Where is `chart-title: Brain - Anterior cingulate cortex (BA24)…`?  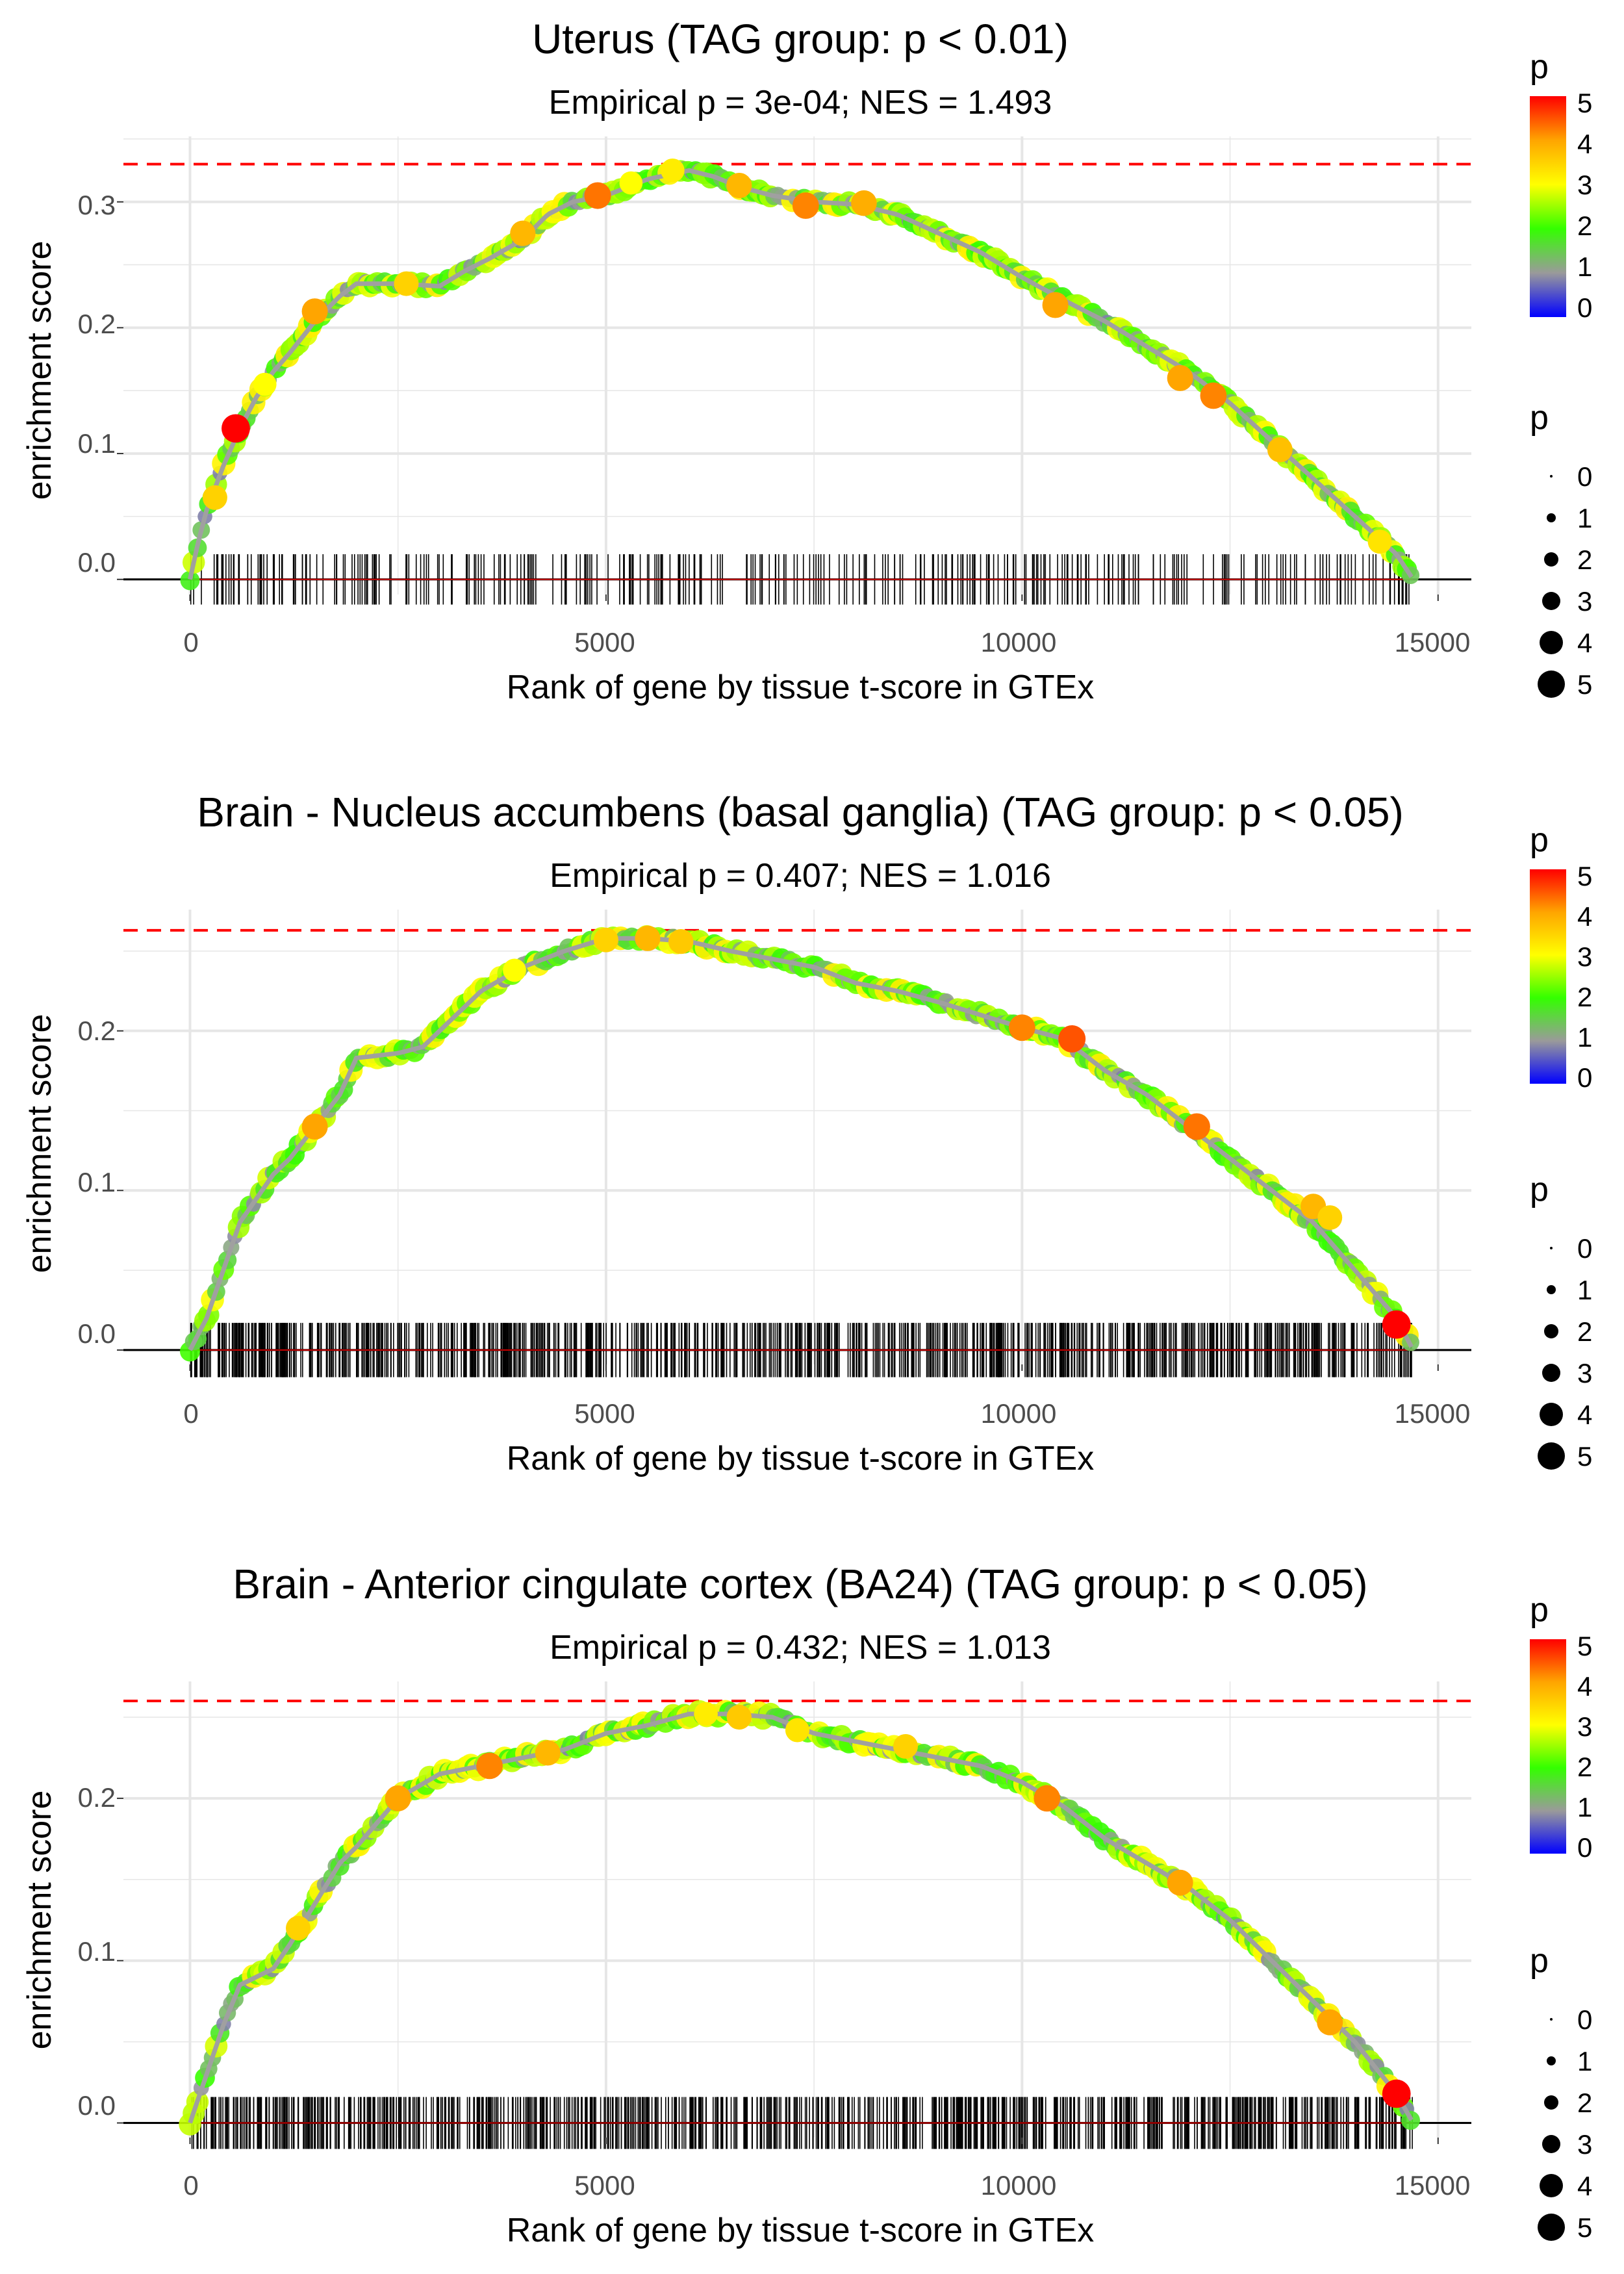
chart-title: Brain - Anterior cingulate cortex (BA24)… is located at coordinates (800, 1584).